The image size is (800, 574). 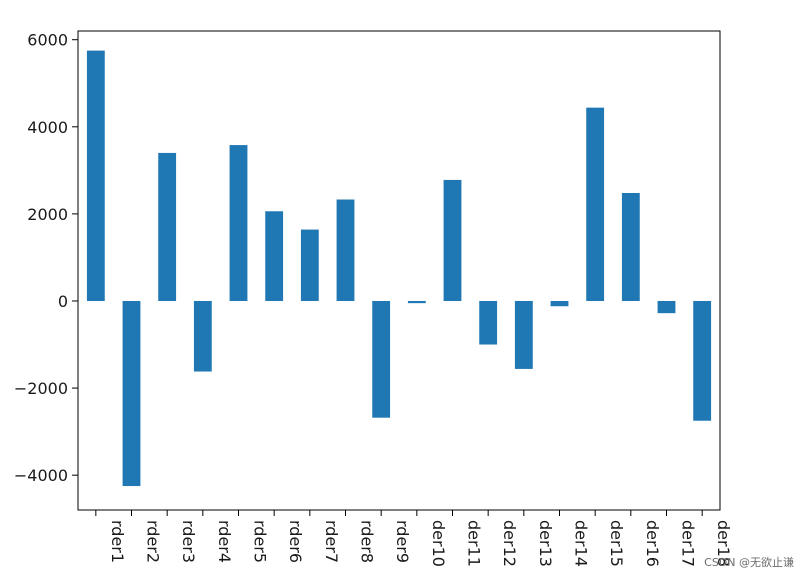 I want to click on bar-rder5, so click(x=238, y=223).